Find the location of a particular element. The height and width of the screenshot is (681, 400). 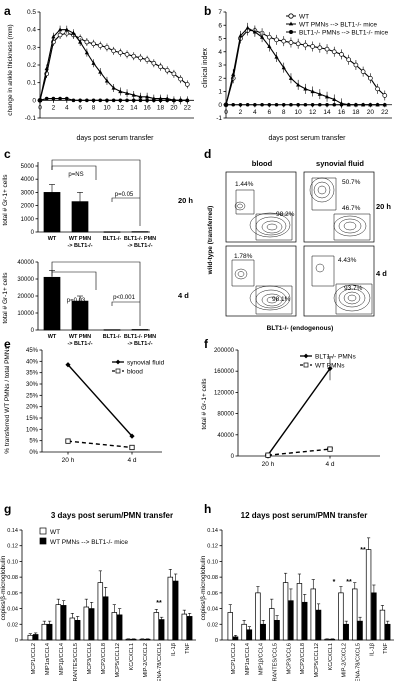

panel-c-y-ticklabel: 0 is located at coordinates (33, 331).